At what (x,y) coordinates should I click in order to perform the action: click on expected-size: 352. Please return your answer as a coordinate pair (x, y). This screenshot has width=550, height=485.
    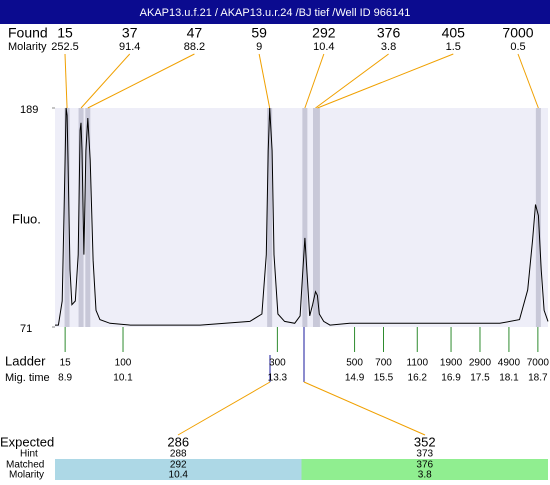
    Looking at the image, I should click on (425, 441).